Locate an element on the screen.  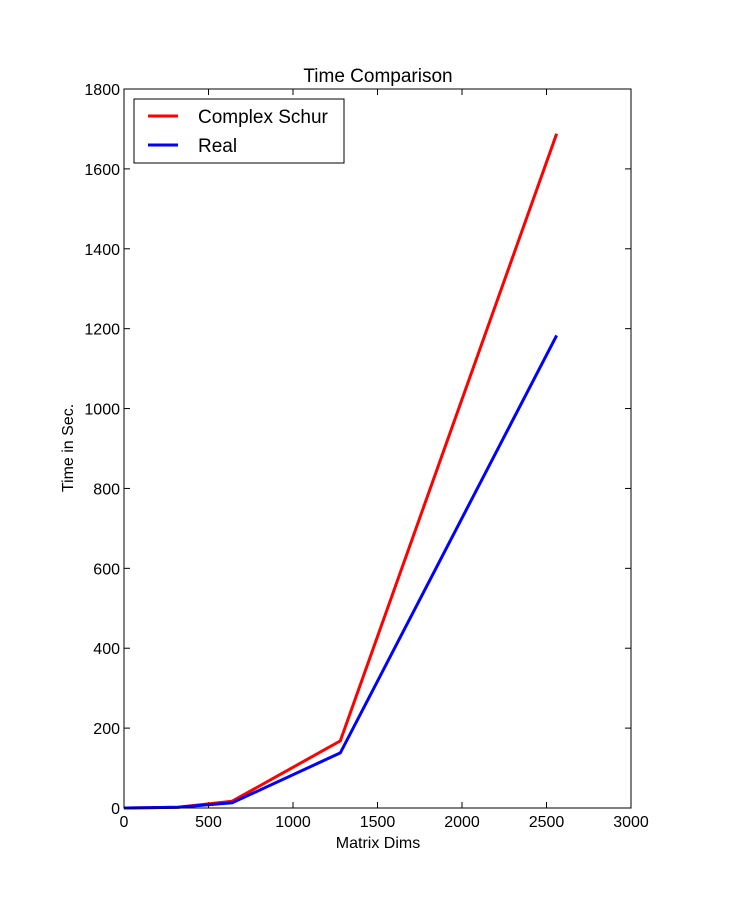
legend-label-real: Real is located at coordinates (217, 146).